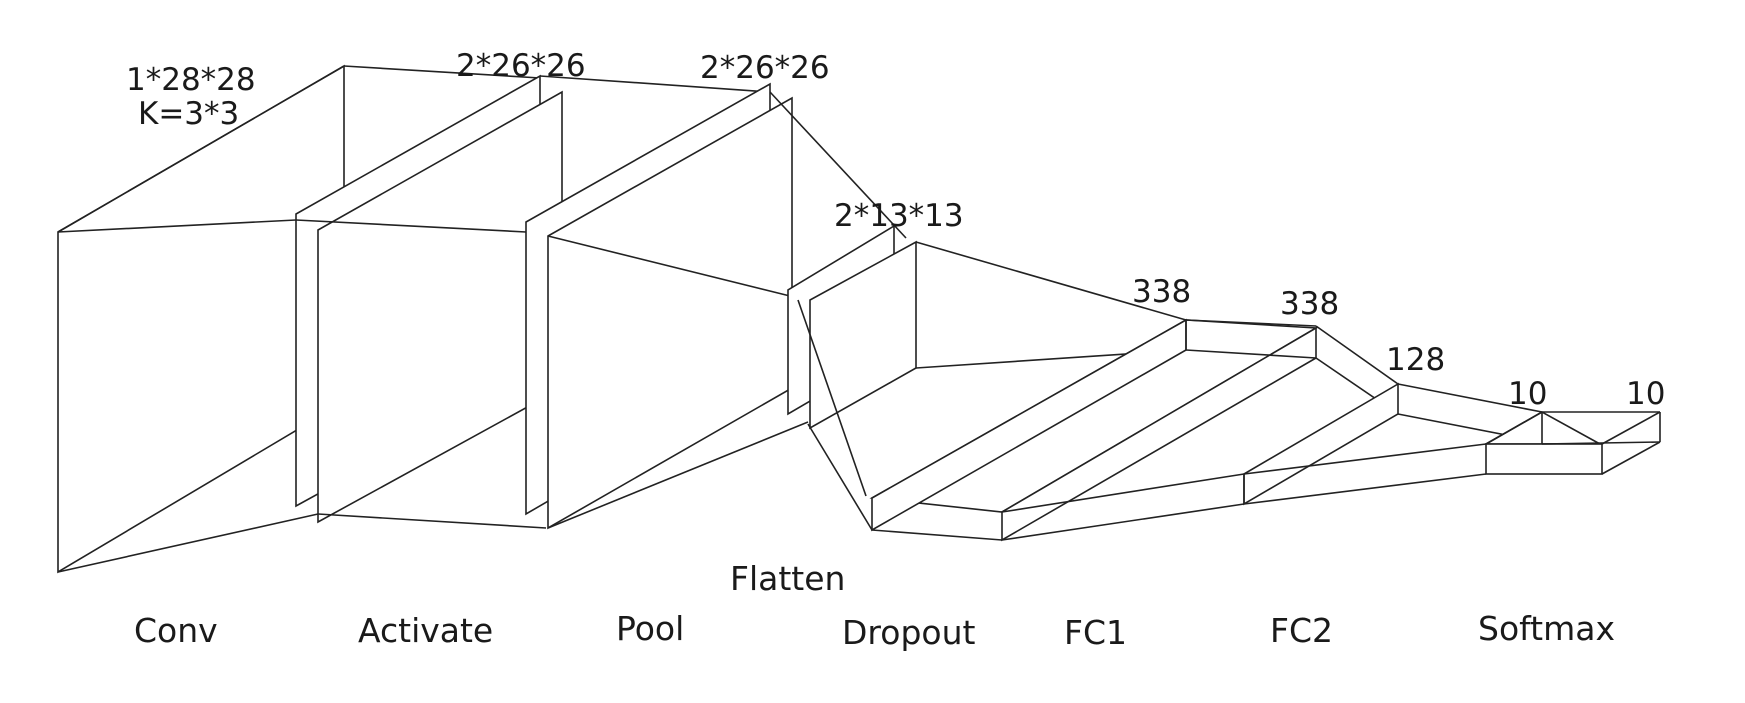 This screenshot has height=703, width=1745. What do you see at coordinates (1541, 428) in the screenshot?
I see `softmax-box-left-top` at bounding box center [1541, 428].